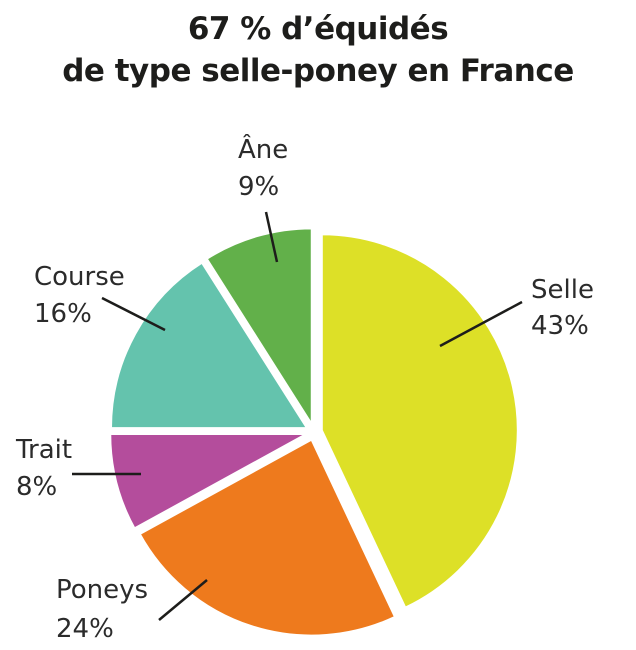 The image size is (636, 650). What do you see at coordinates (85, 629) in the screenshot?
I see `slice-value-poneys: 24%` at bounding box center [85, 629].